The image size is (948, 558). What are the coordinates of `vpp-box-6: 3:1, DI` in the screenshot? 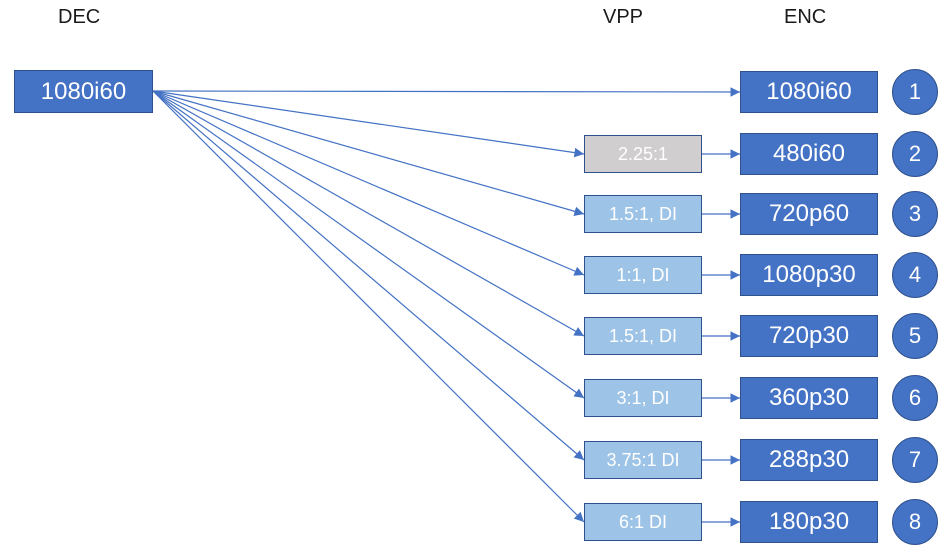 It's located at (643, 398).